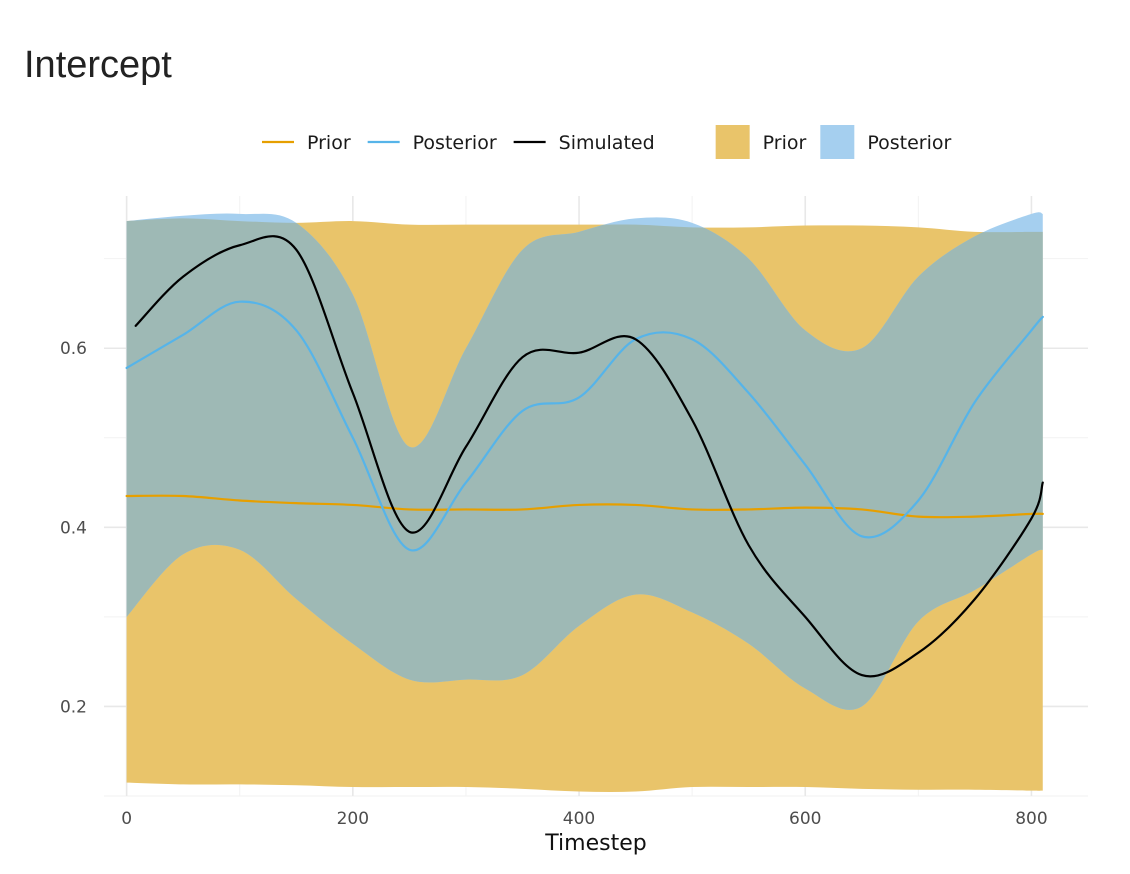 This screenshot has height=874, width=1130. What do you see at coordinates (73, 528) in the screenshot?
I see `y-tick-label: 0.4` at bounding box center [73, 528].